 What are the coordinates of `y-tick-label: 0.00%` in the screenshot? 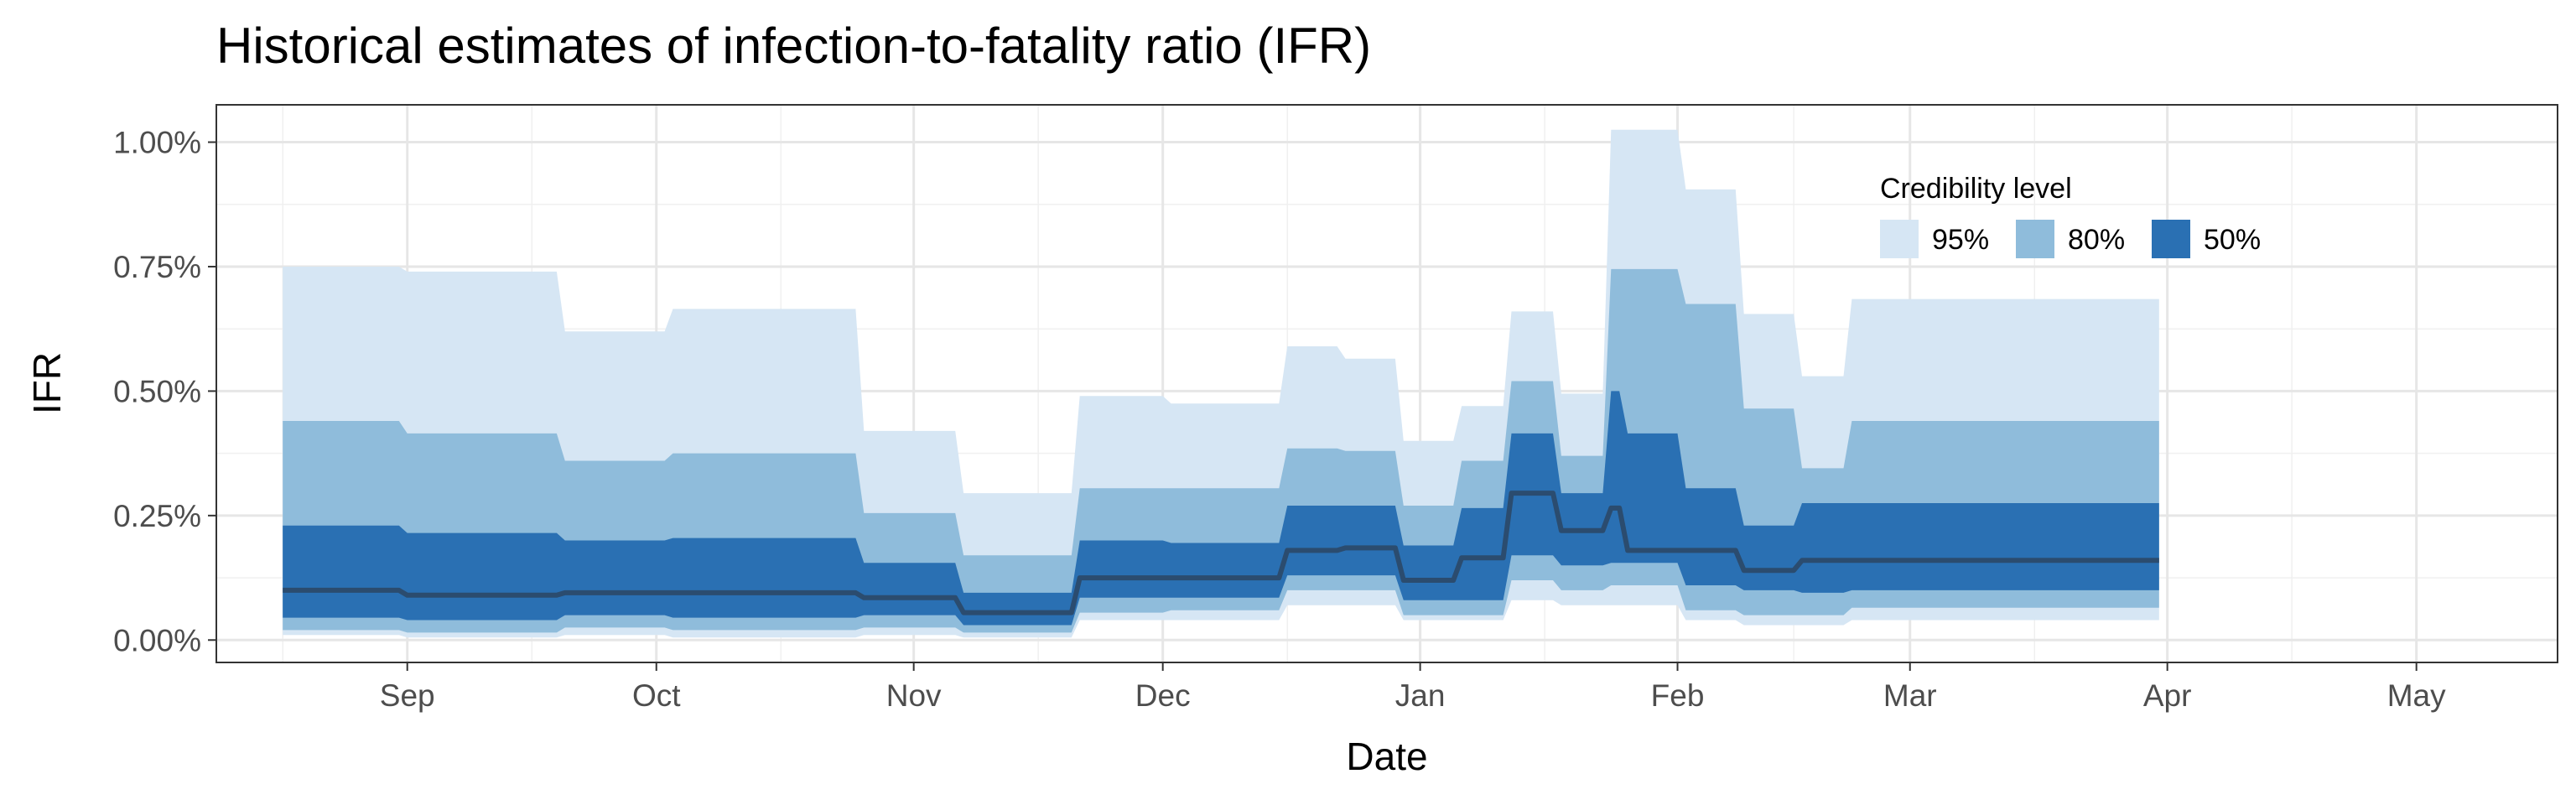 It's located at (157, 640).